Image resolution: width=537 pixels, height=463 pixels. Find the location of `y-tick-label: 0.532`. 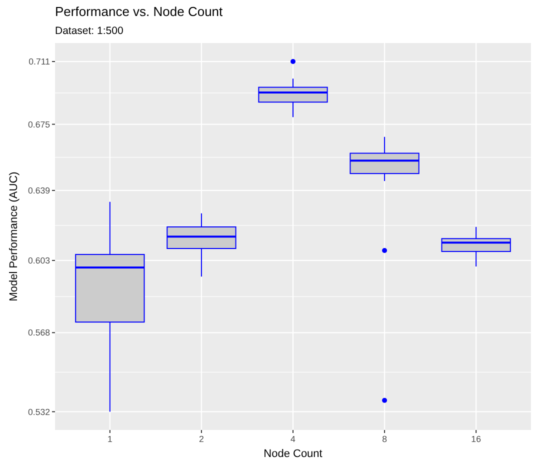

y-tick-label: 0.532 is located at coordinates (39, 411).